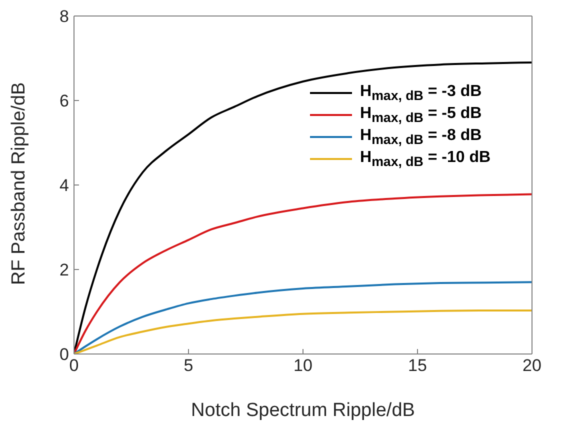 The height and width of the screenshot is (434, 564). Describe the element at coordinates (417, 366) in the screenshot. I see `x-tick-label: 15` at that location.